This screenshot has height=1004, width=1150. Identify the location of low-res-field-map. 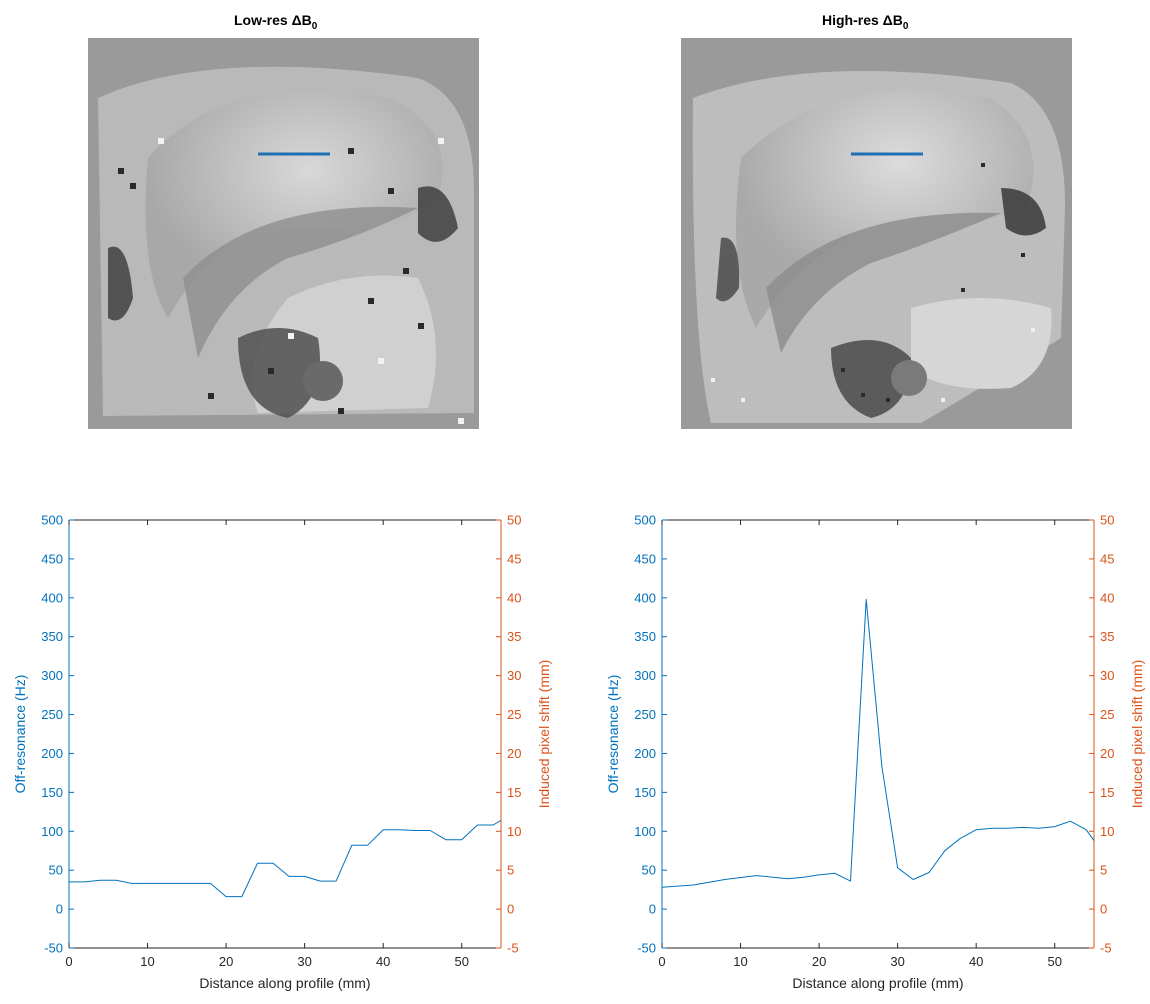
(283, 233).